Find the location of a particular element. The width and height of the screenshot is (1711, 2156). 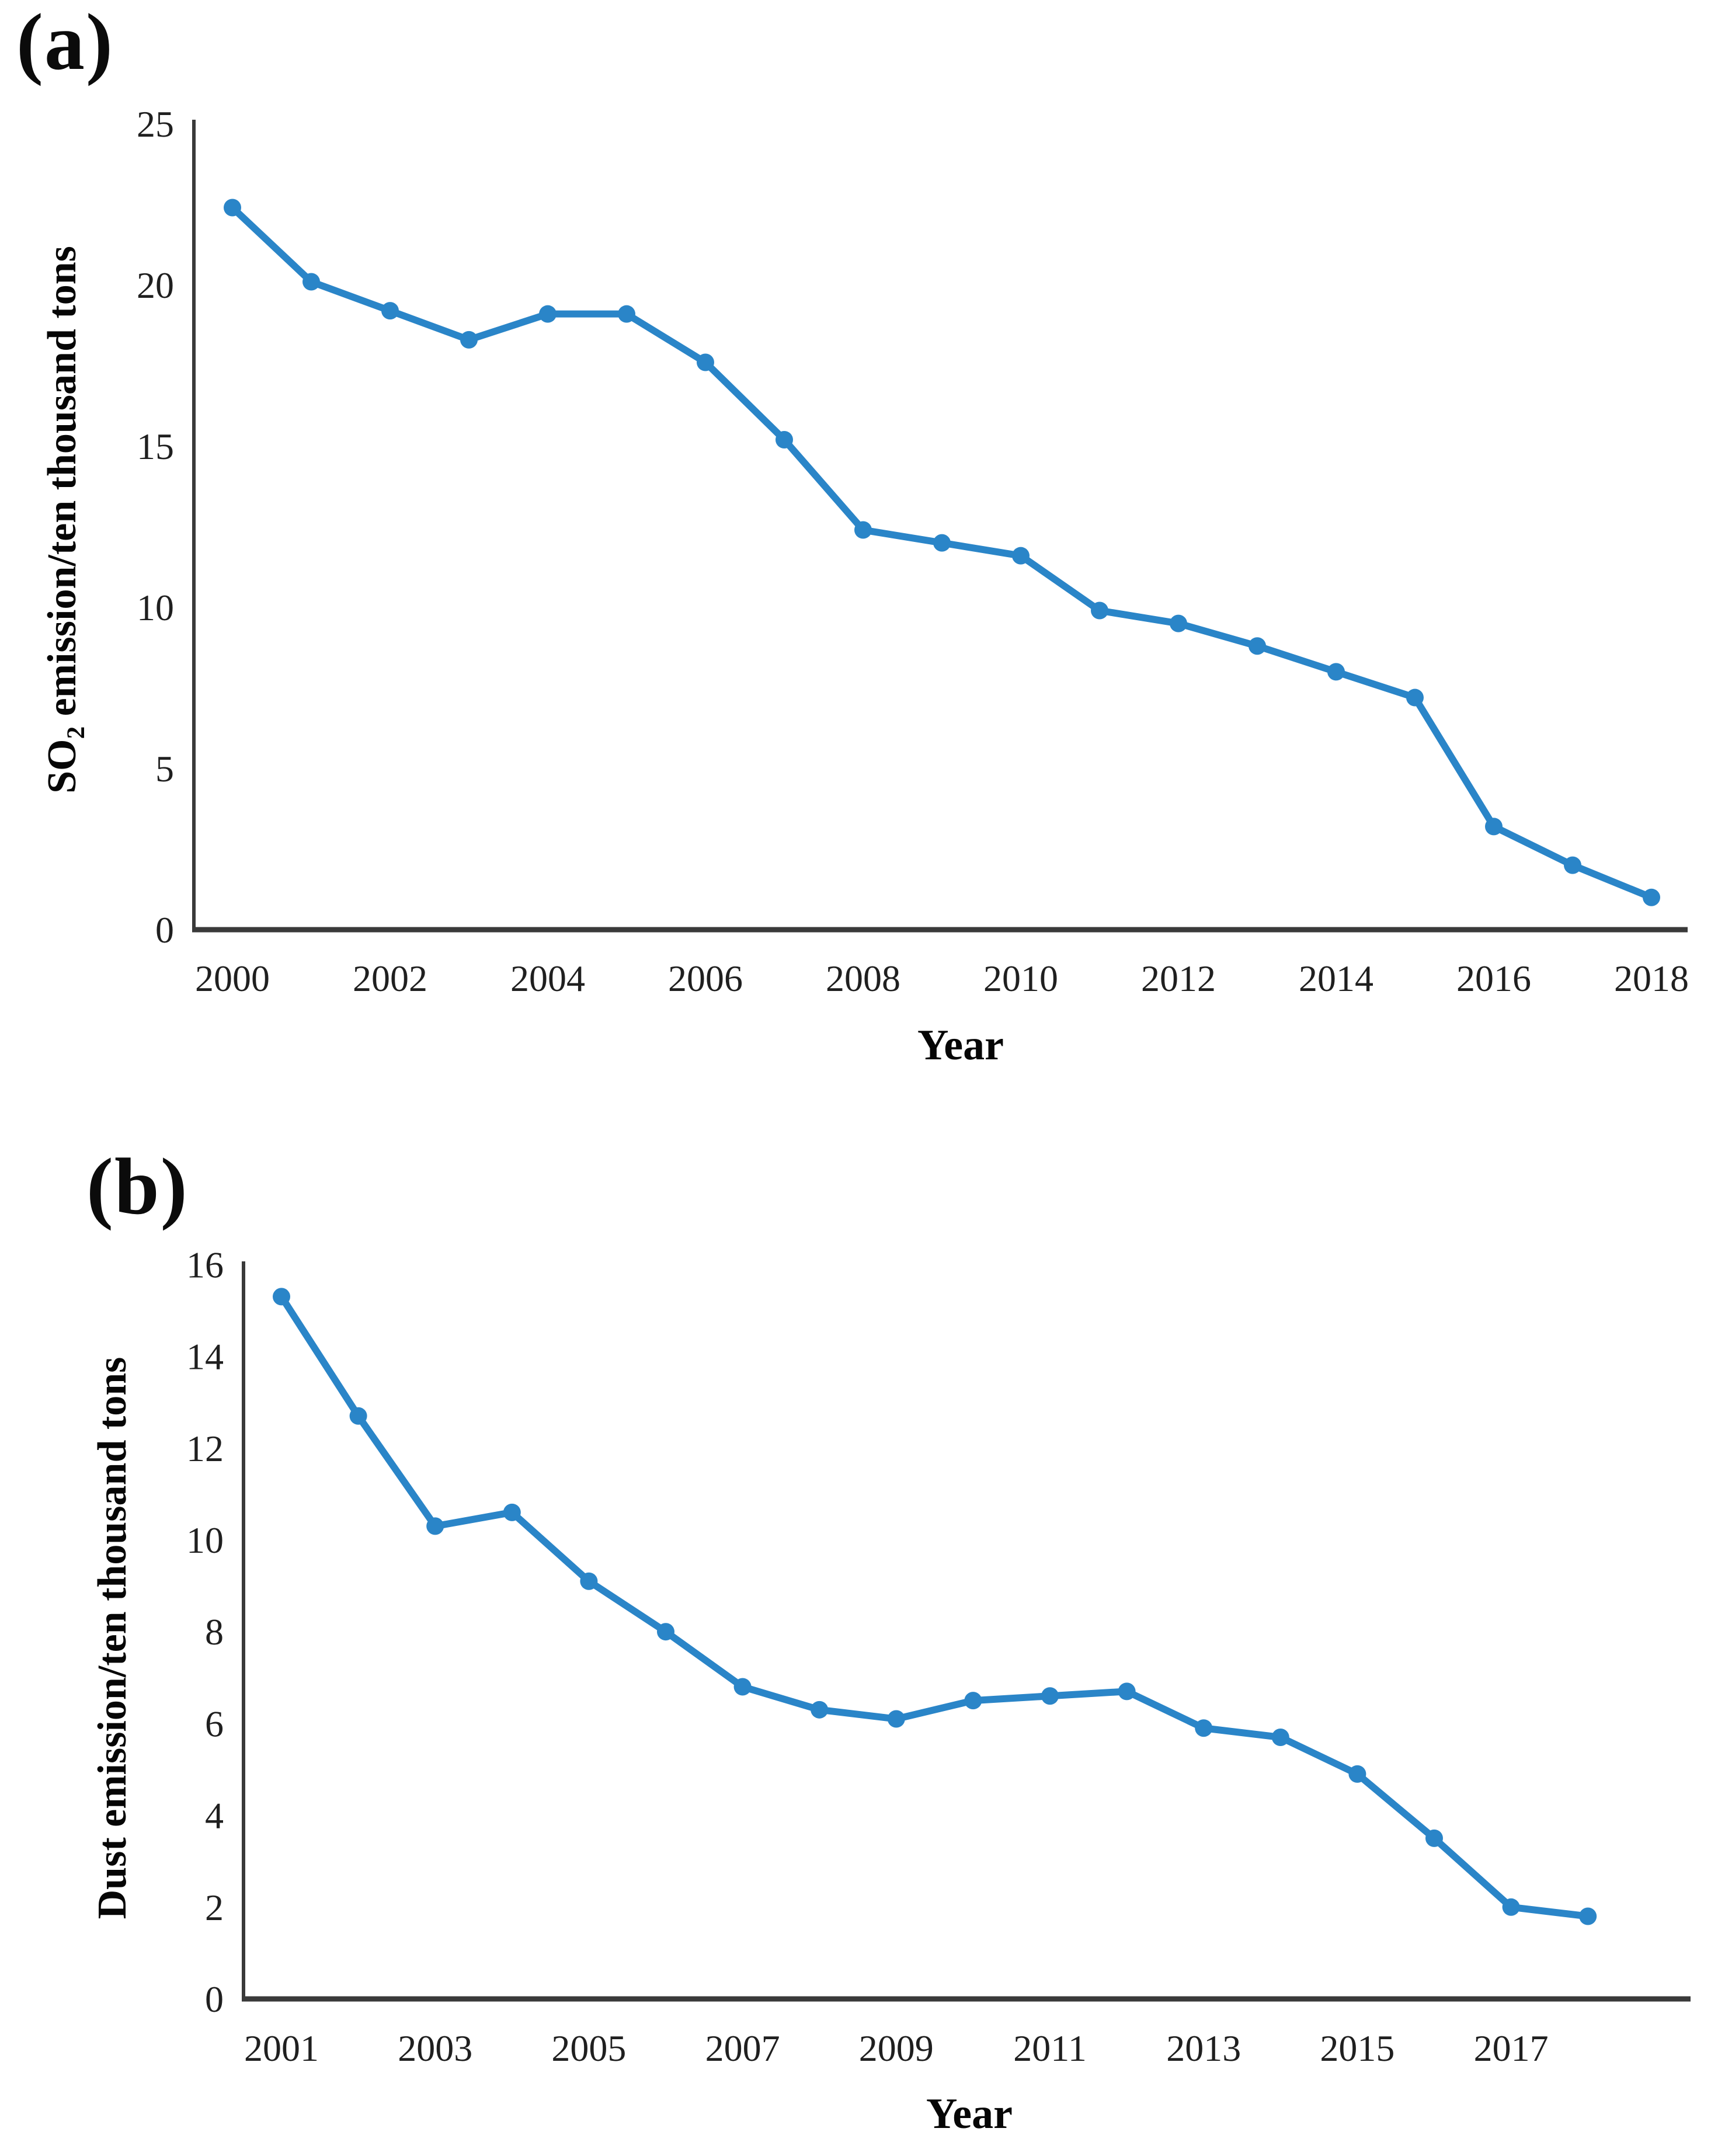

y-tick-label: 15 is located at coordinates (155, 446).